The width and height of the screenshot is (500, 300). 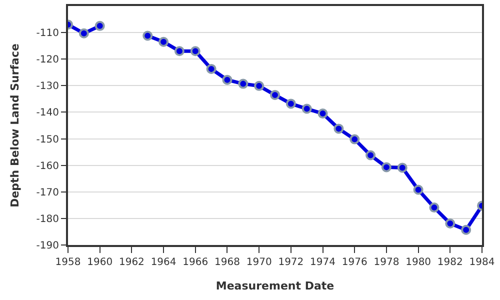 What do you see at coordinates (15, 126) in the screenshot?
I see `y-axis-title: Depth Below Land Surface` at bounding box center [15, 126].